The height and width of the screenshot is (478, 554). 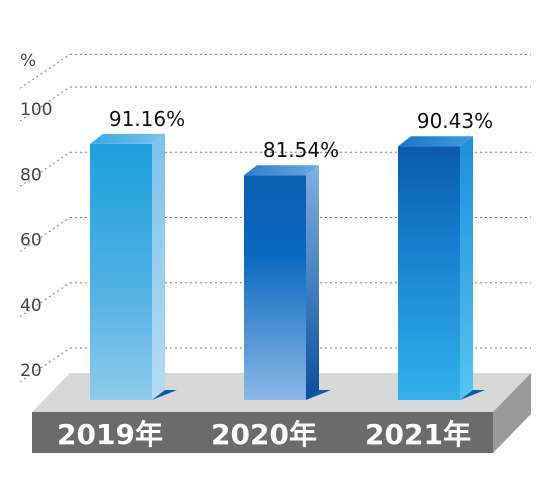 What do you see at coordinates (110, 434) in the screenshot?
I see `category-label: 2019年` at bounding box center [110, 434].